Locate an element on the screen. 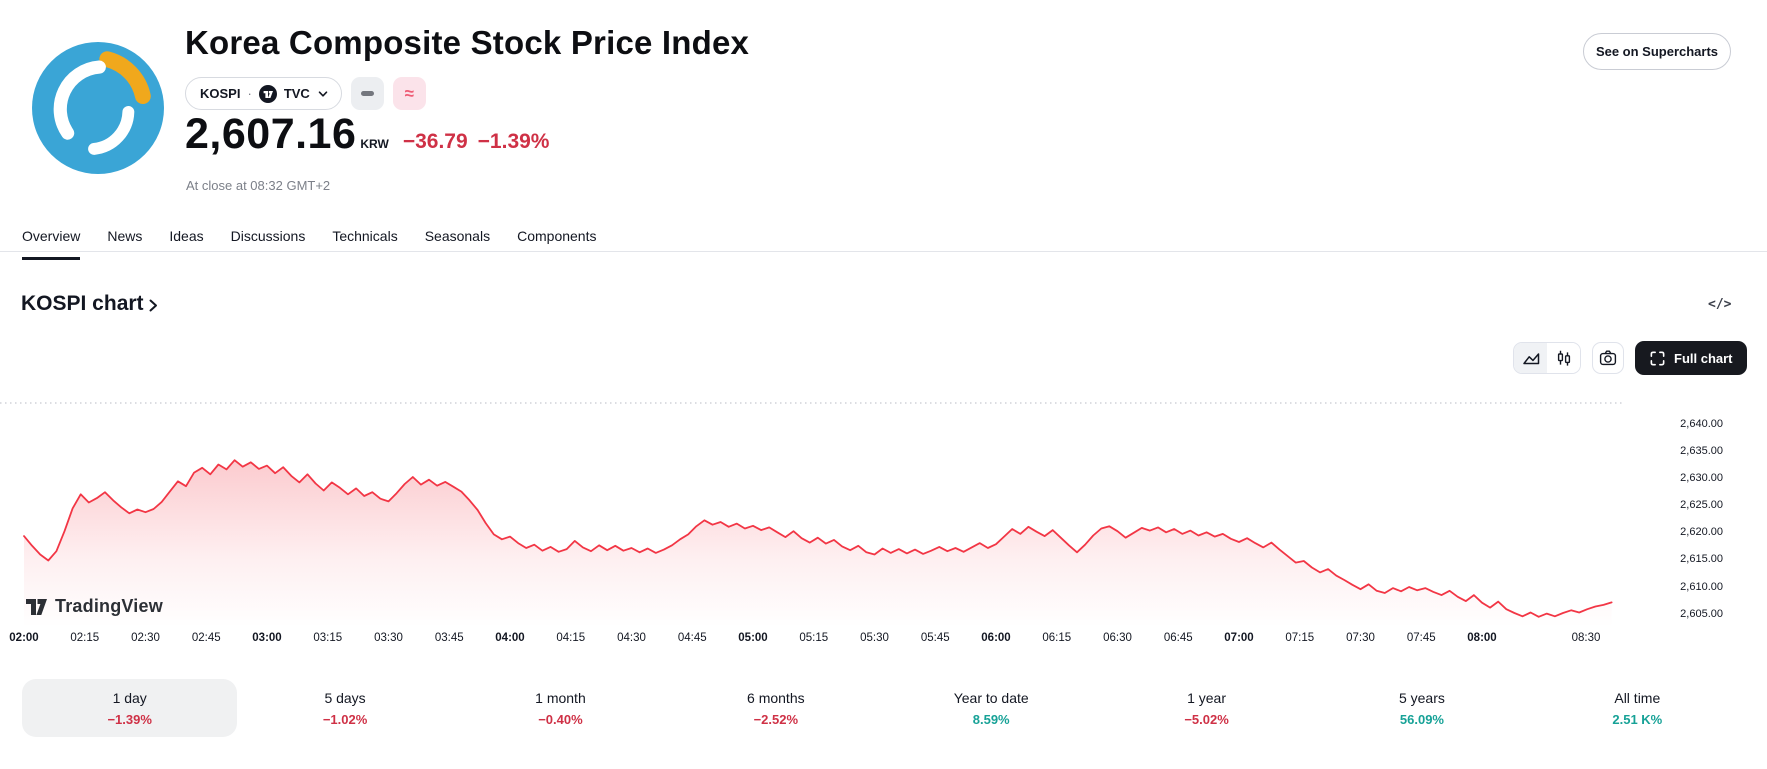 This screenshot has height=769, width=1767. time-tick: 03:00 is located at coordinates (267, 638).